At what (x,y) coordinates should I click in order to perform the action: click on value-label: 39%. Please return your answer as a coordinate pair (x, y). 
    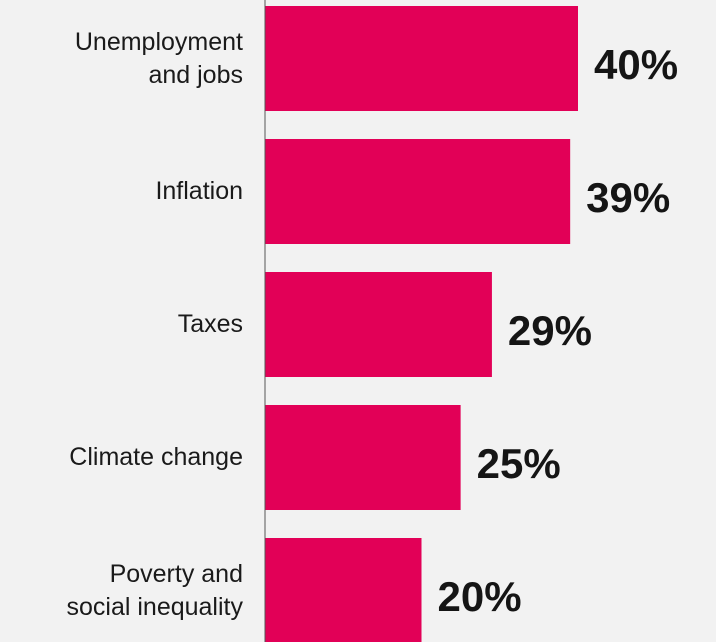
    Looking at the image, I should click on (628, 197).